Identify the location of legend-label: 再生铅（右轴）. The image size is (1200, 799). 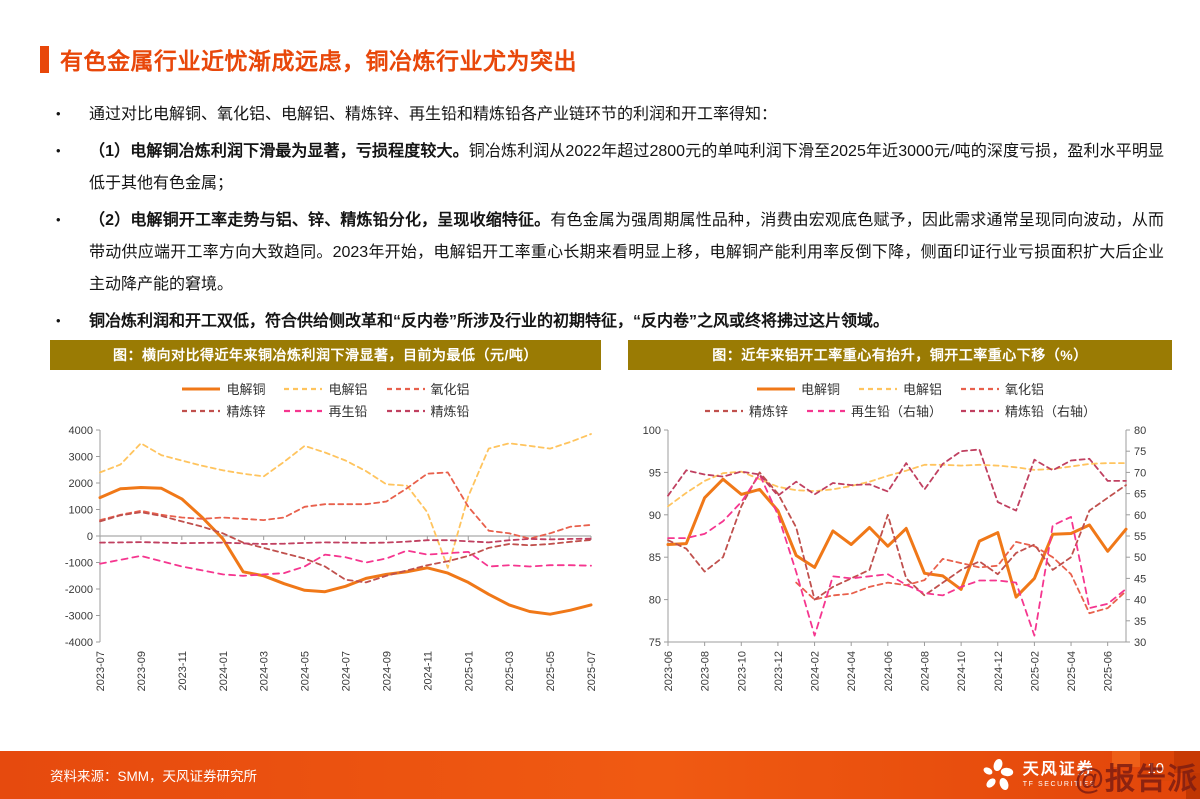
(896, 411).